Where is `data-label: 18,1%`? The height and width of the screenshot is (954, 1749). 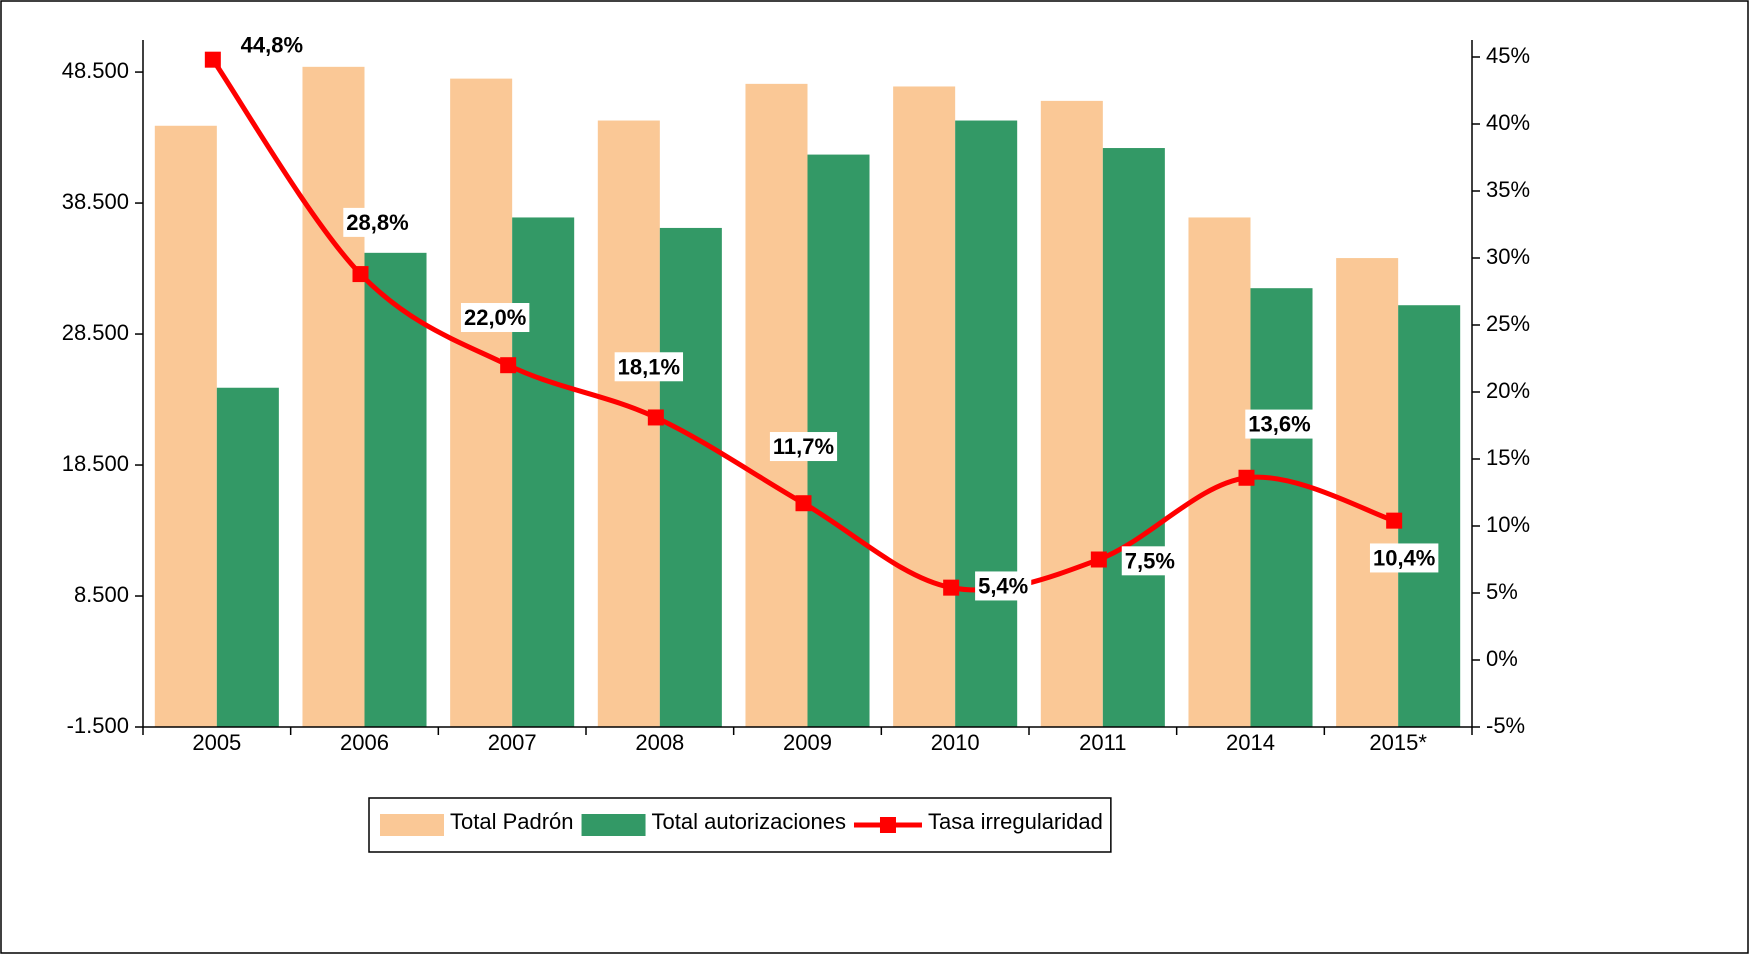
data-label: 18,1% is located at coordinates (649, 366).